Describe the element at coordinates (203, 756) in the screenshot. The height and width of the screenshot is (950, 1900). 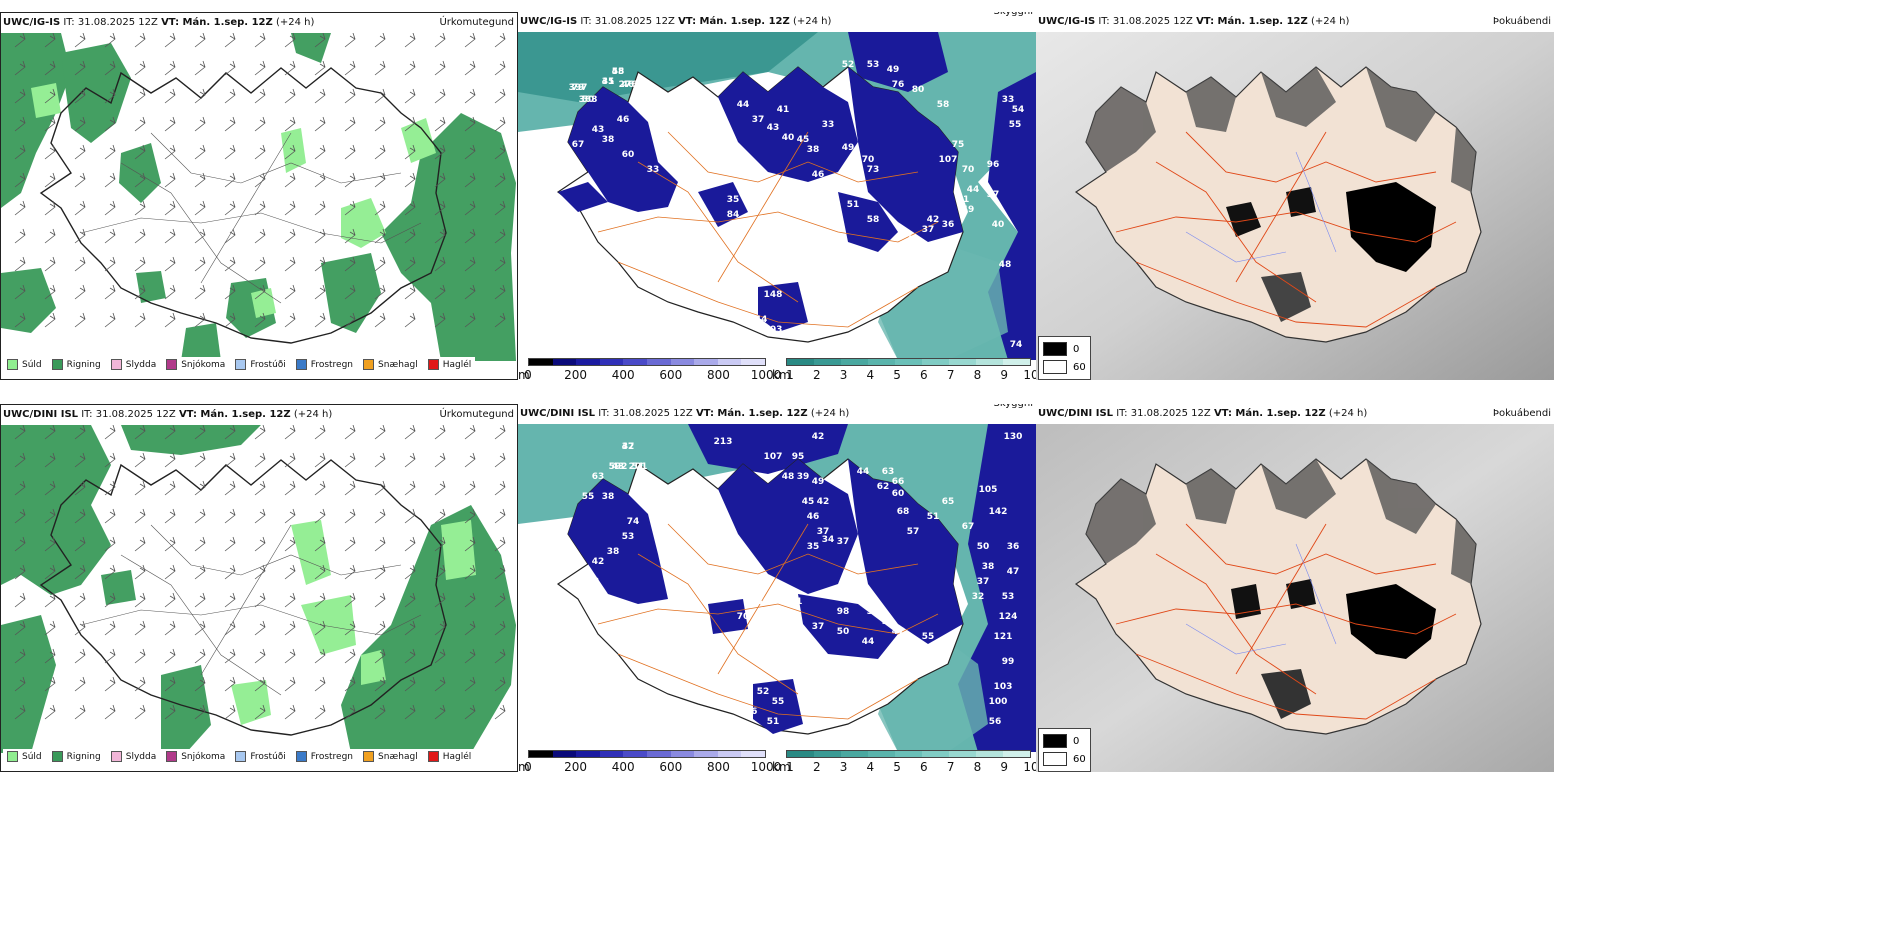
I see `legend-label: Snjókoma` at that location.